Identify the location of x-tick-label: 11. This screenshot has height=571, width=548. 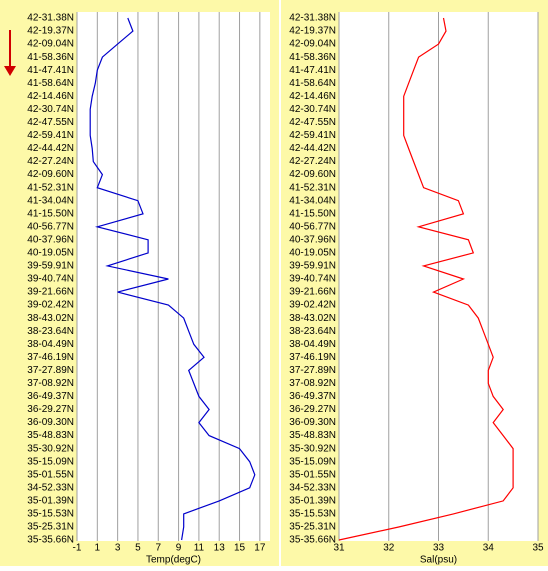
(199, 548).